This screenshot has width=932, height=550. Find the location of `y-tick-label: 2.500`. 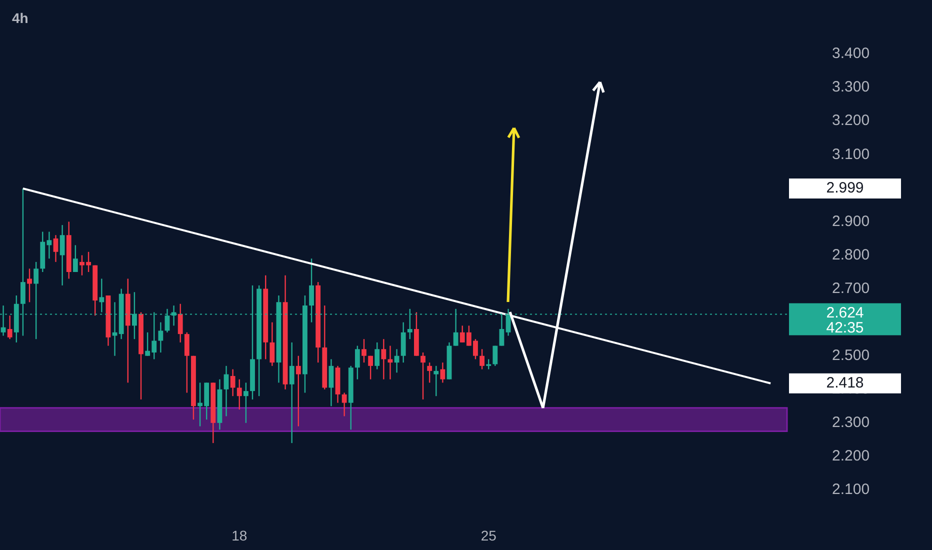

y-tick-label: 2.500 is located at coordinates (851, 355).